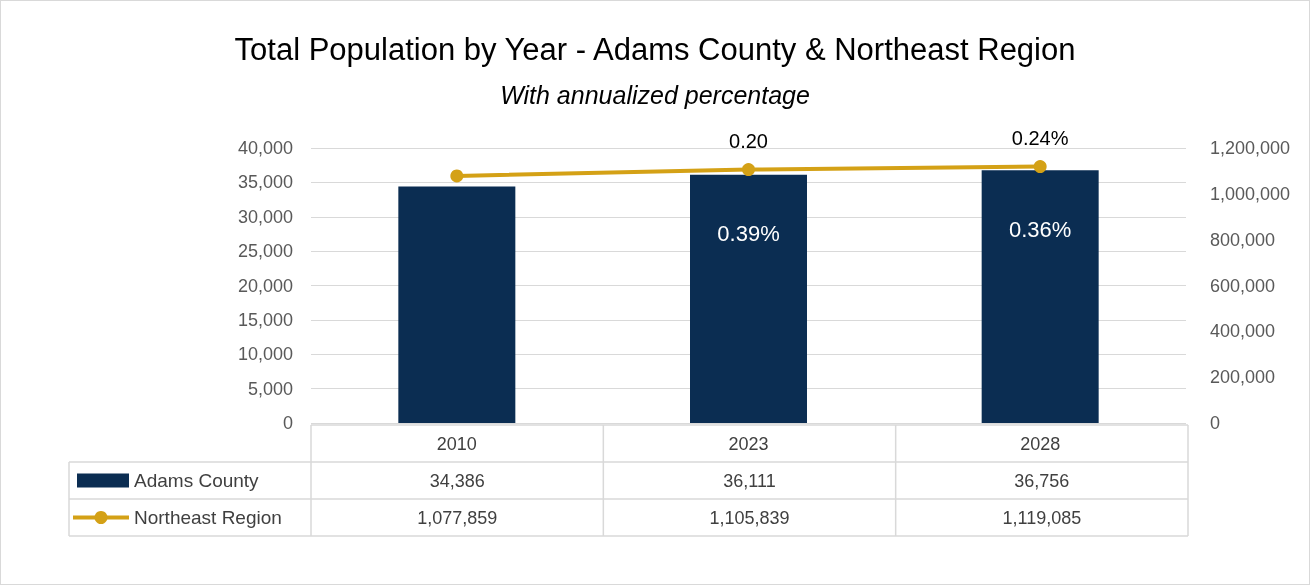 The height and width of the screenshot is (585, 1310). Describe the element at coordinates (265, 148) in the screenshot. I see `y-tick-label: 40,000` at that location.